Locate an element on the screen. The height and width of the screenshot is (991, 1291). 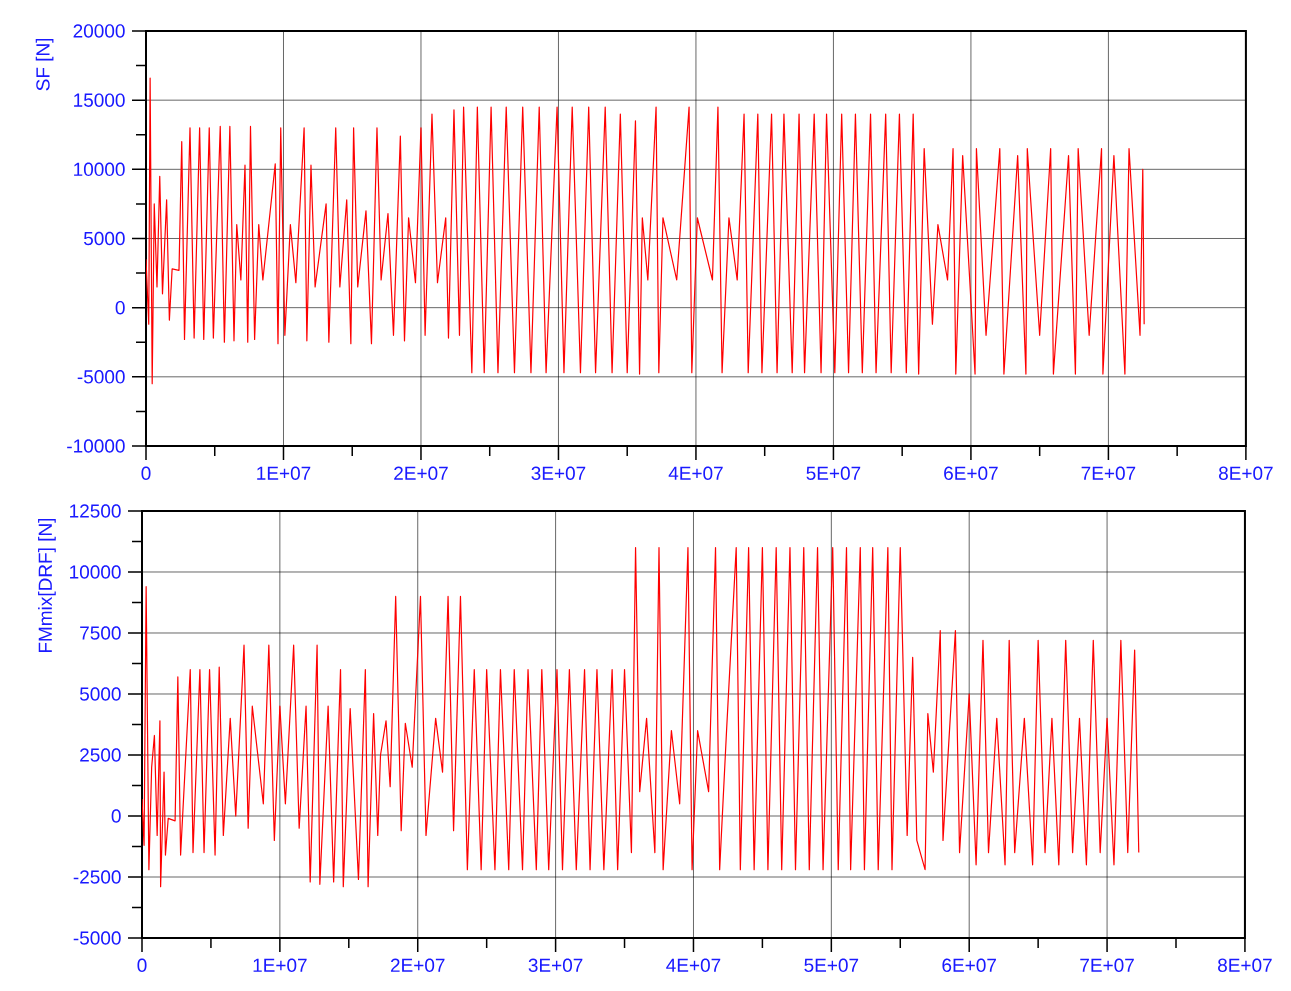
y-tick-label: 15000 is located at coordinates (99, 100).